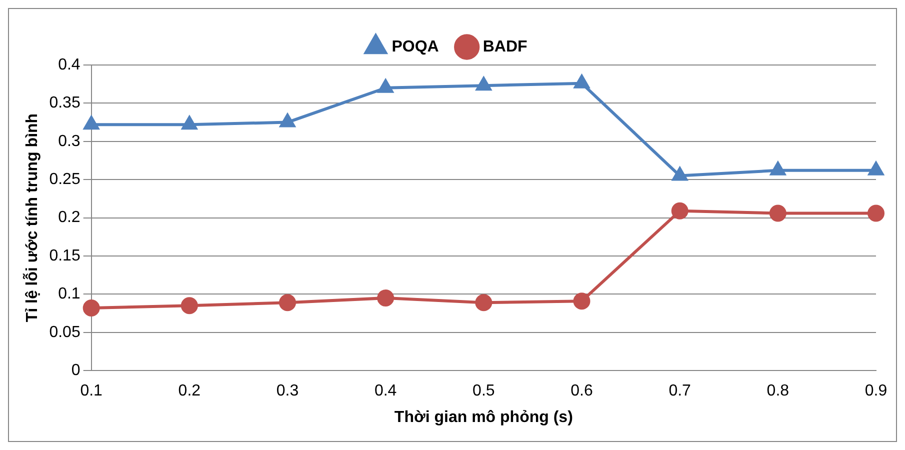  What do you see at coordinates (287, 391) in the screenshot?
I see `x-tick-label: 0.3` at bounding box center [287, 391].